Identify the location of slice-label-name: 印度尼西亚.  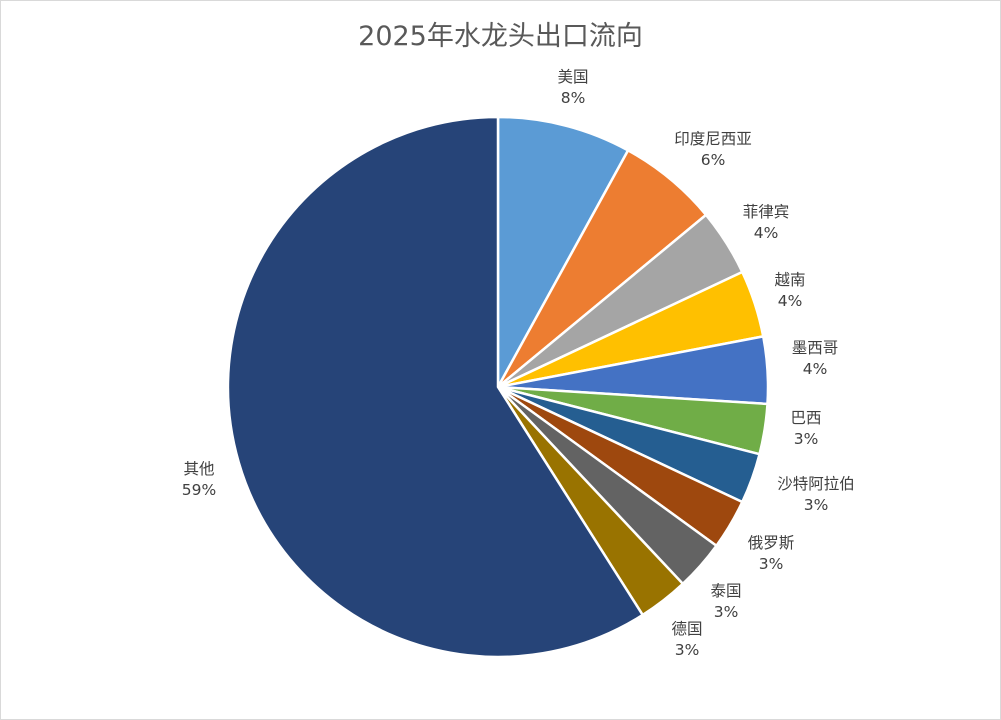
(713, 139).